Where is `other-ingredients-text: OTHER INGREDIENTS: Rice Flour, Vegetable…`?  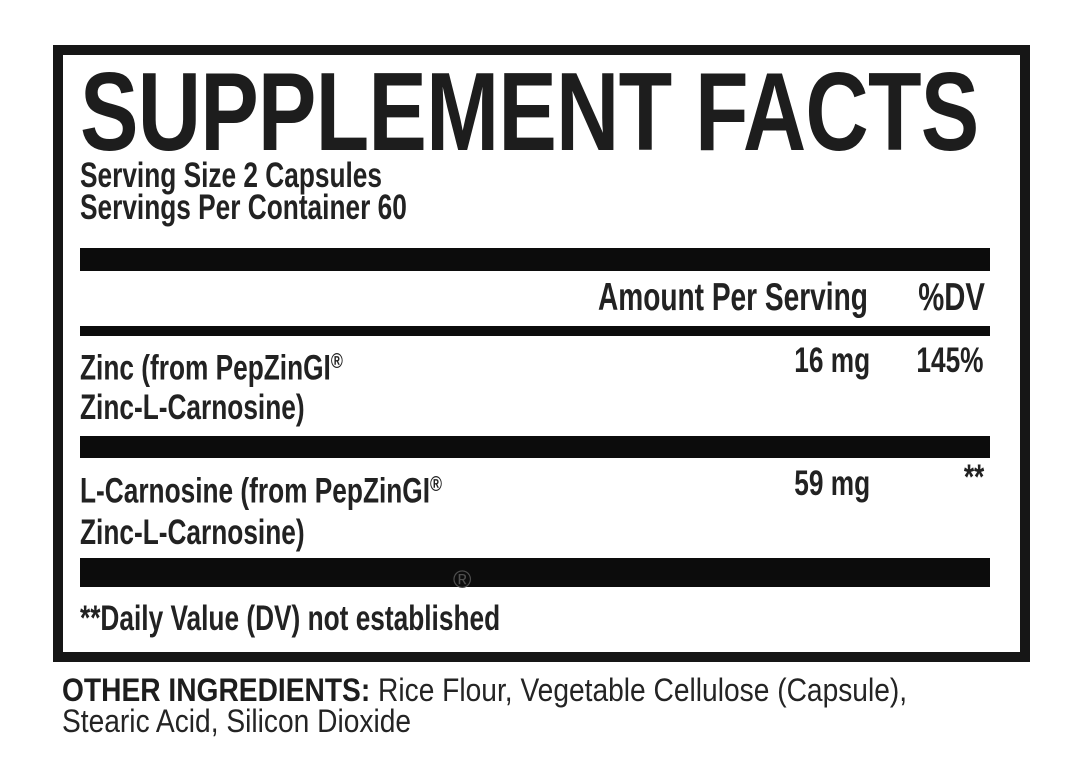
other-ingredients-text: OTHER INGREDIENTS: Rice Flour, Vegetable… is located at coordinates (541, 705).